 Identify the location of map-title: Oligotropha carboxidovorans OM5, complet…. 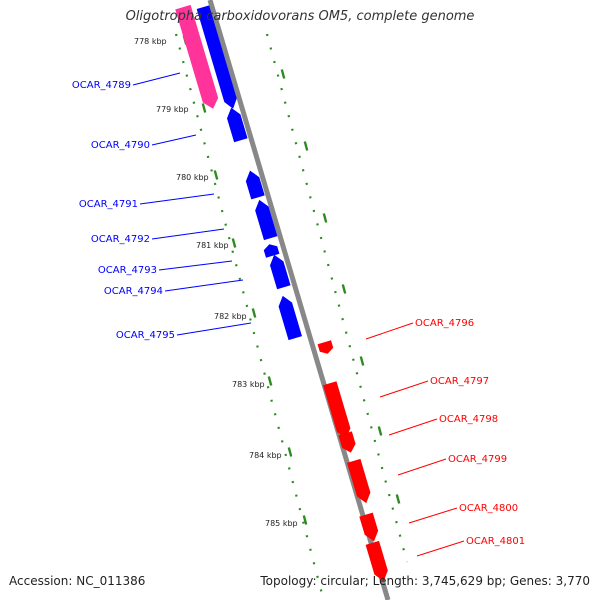
(300, 16).